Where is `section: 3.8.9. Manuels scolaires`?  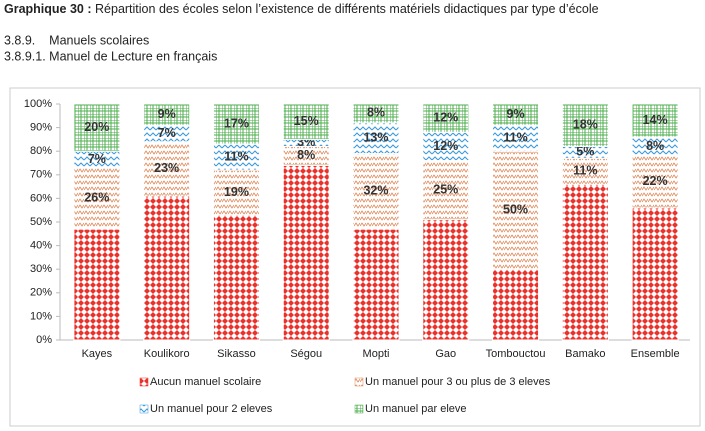
section: 3.8.9. Manuels scolaires is located at coordinates (76, 40).